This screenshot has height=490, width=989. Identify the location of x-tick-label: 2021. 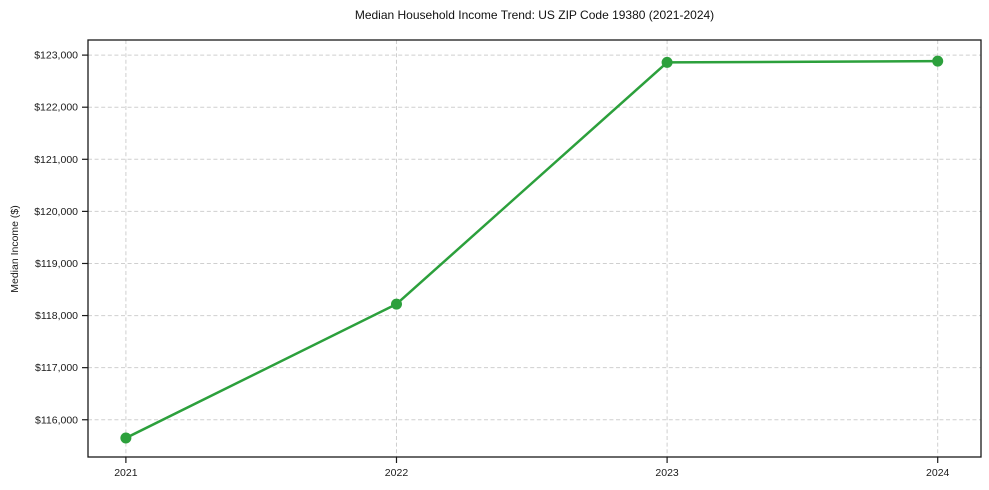
(126, 473).